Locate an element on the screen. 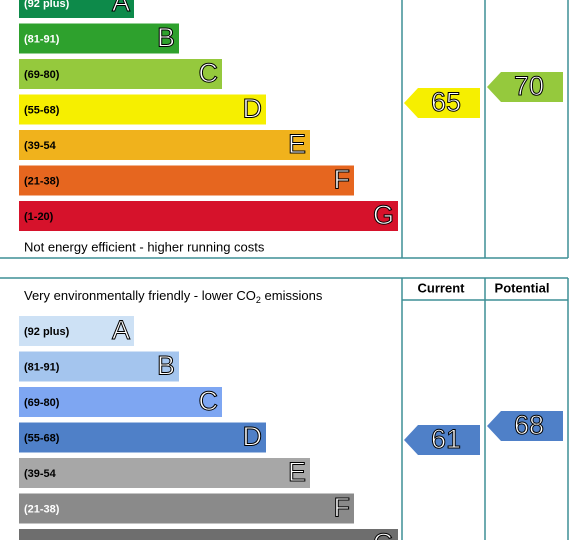  header-text: Very environmentally friendly - lower CO is located at coordinates (140, 295).